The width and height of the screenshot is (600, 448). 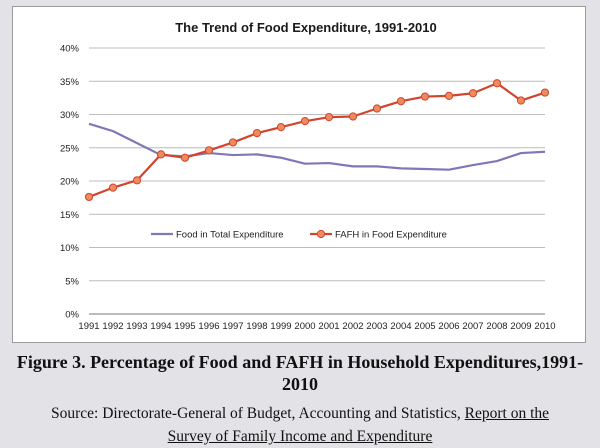 What do you see at coordinates (70, 215) in the screenshot?
I see `y-tick-label: 15%` at bounding box center [70, 215].